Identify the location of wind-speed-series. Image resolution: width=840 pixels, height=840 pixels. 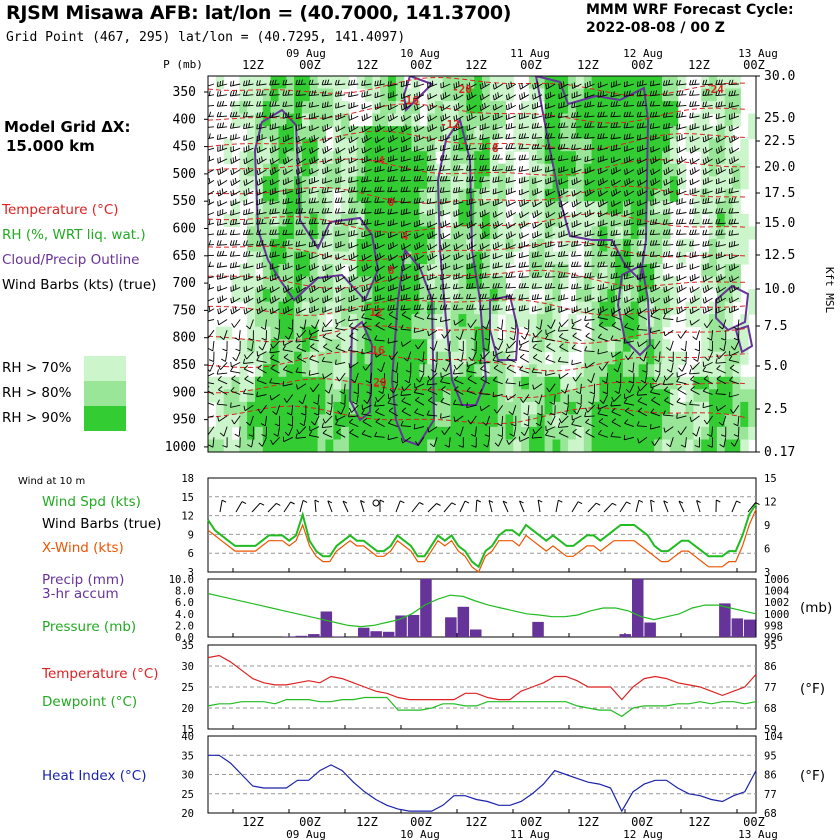
(482, 536).